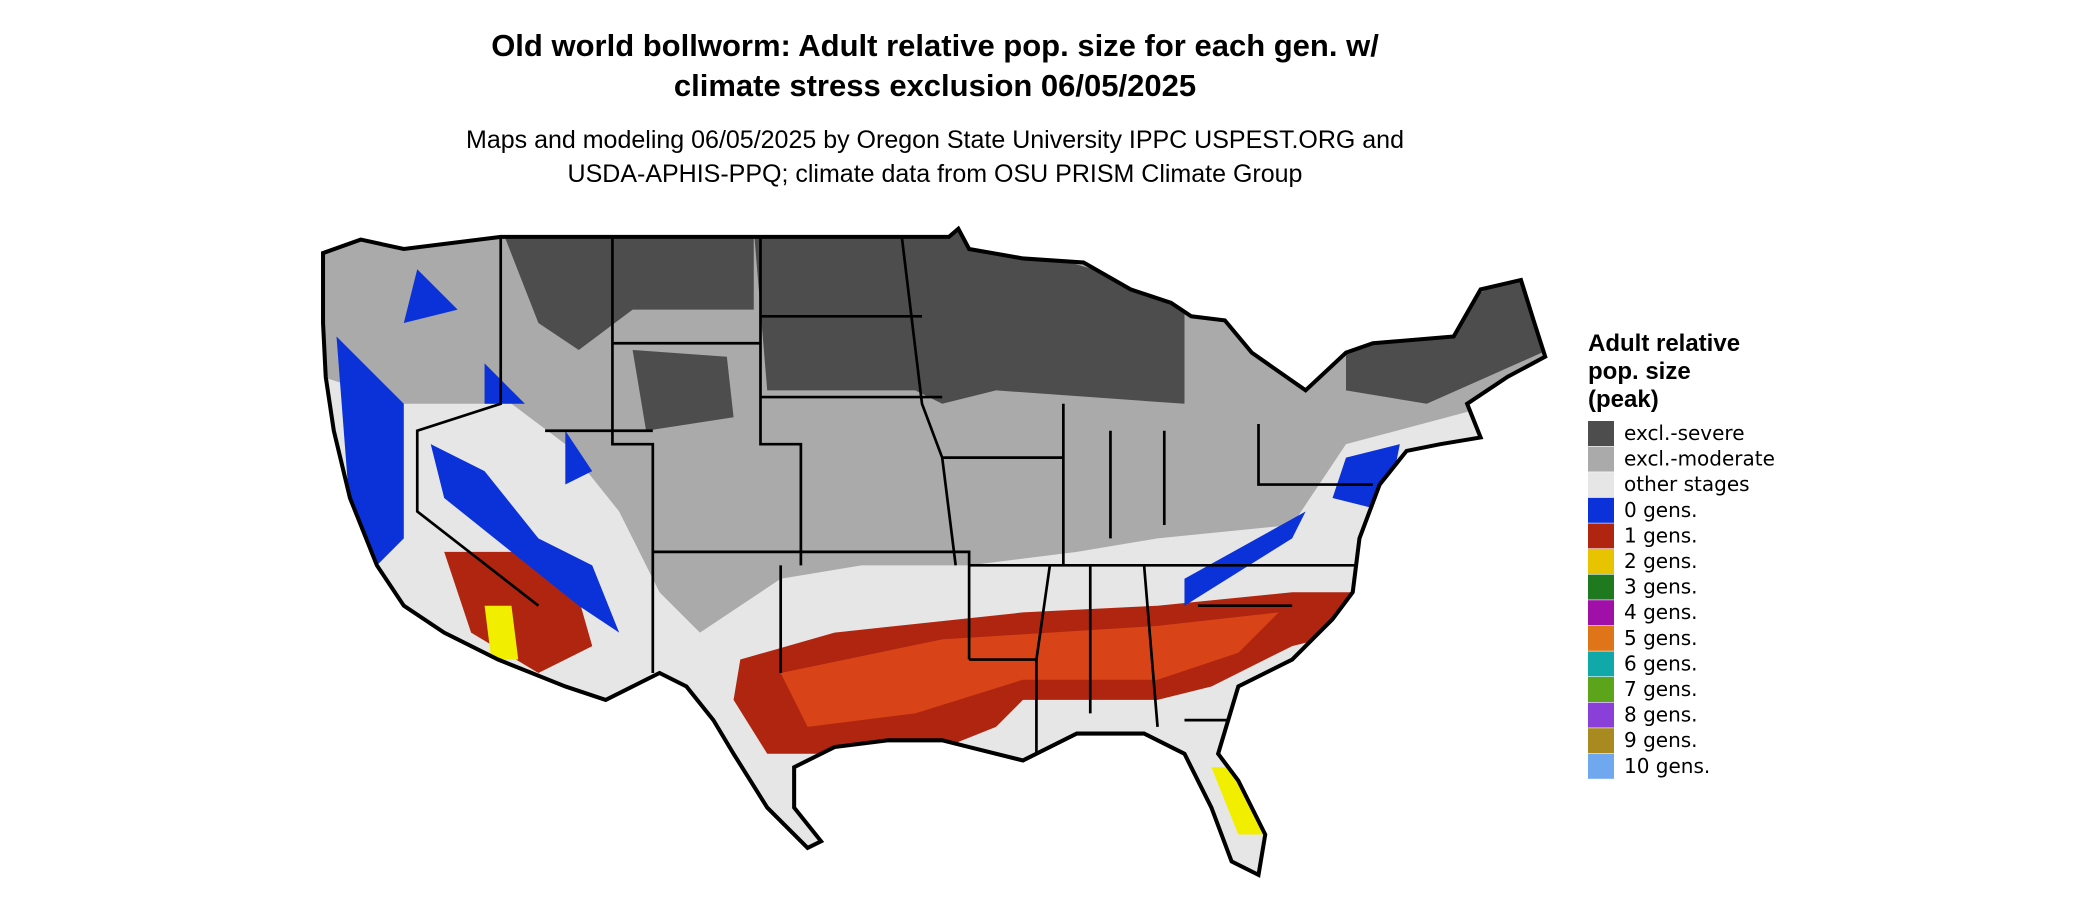  Describe the element at coordinates (1661, 535) in the screenshot. I see `legend-label: 1 gens.` at that location.